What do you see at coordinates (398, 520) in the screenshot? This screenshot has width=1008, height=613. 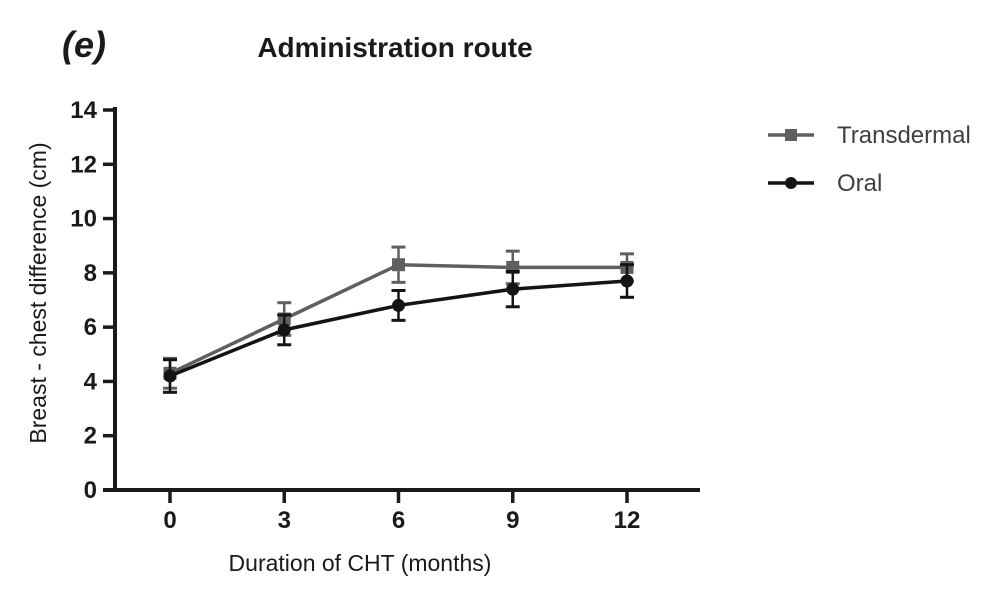 I see `x-tick-label: 6` at bounding box center [398, 520].